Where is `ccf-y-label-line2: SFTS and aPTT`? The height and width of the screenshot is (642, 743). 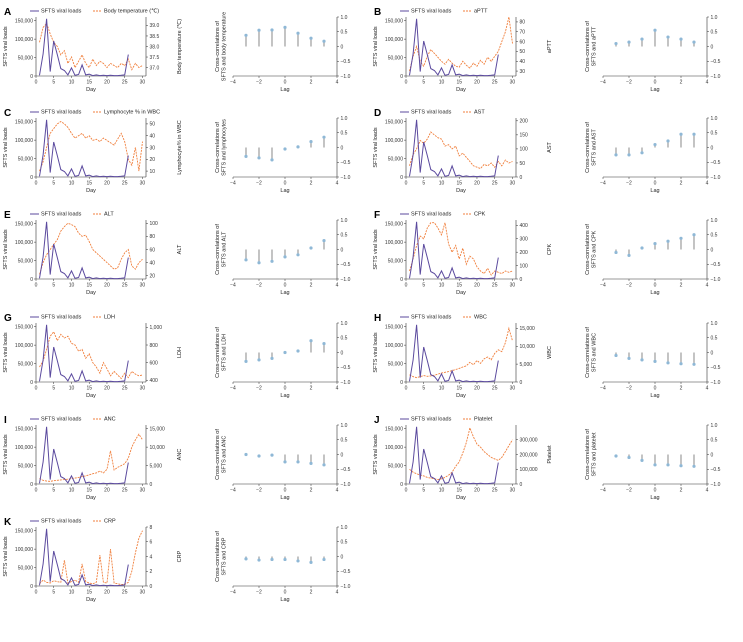 ccf-y-label-line2: SFTS and aPTT is located at coordinates (595, 46).